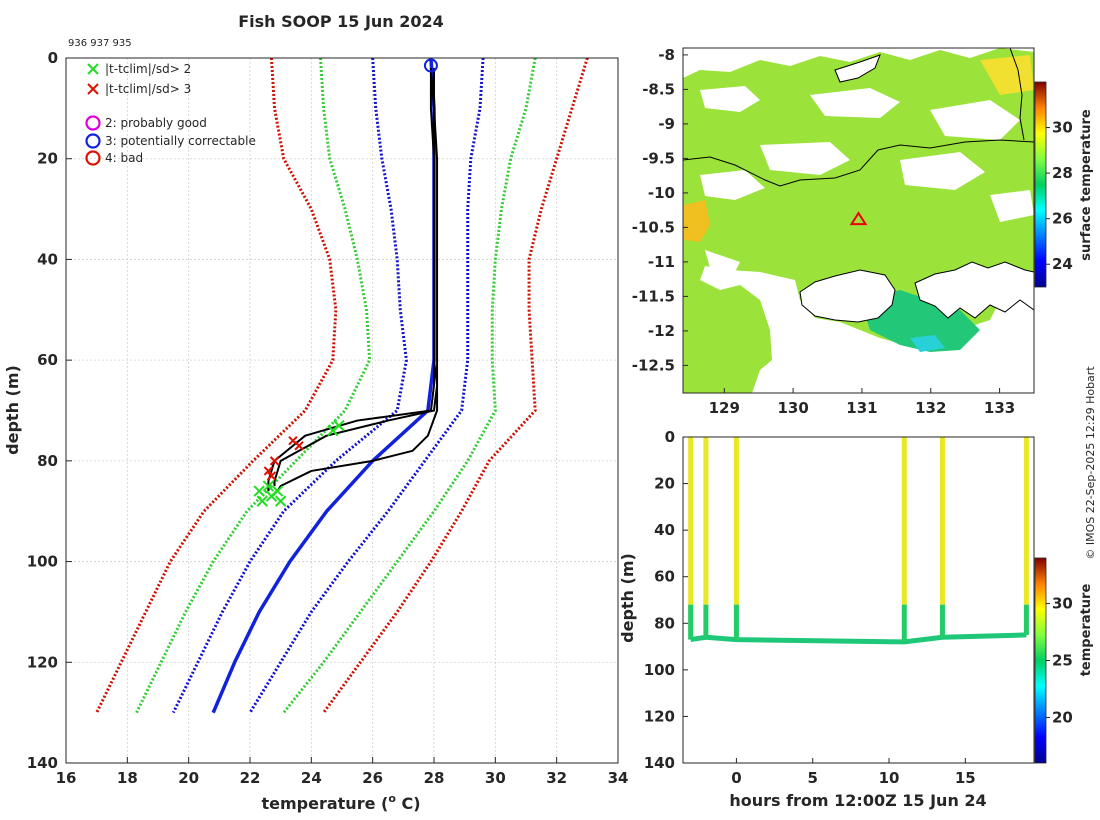 The height and width of the screenshot is (820, 1100). What do you see at coordinates (889, 778) in the screenshot?
I see `dt-x-tick-label: 10` at bounding box center [889, 778].